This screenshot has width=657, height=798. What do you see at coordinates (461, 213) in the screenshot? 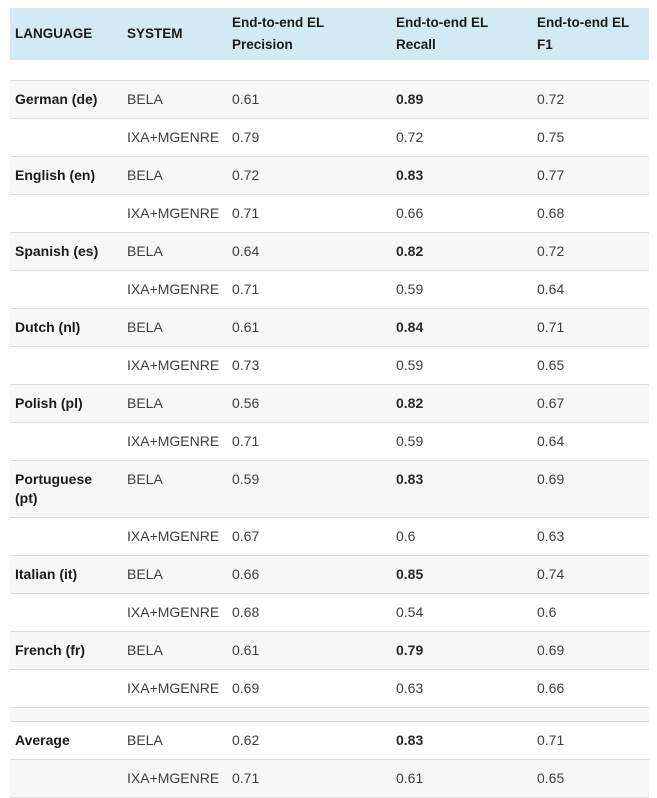
I see `cell-recall: 0.66` at bounding box center [461, 213].